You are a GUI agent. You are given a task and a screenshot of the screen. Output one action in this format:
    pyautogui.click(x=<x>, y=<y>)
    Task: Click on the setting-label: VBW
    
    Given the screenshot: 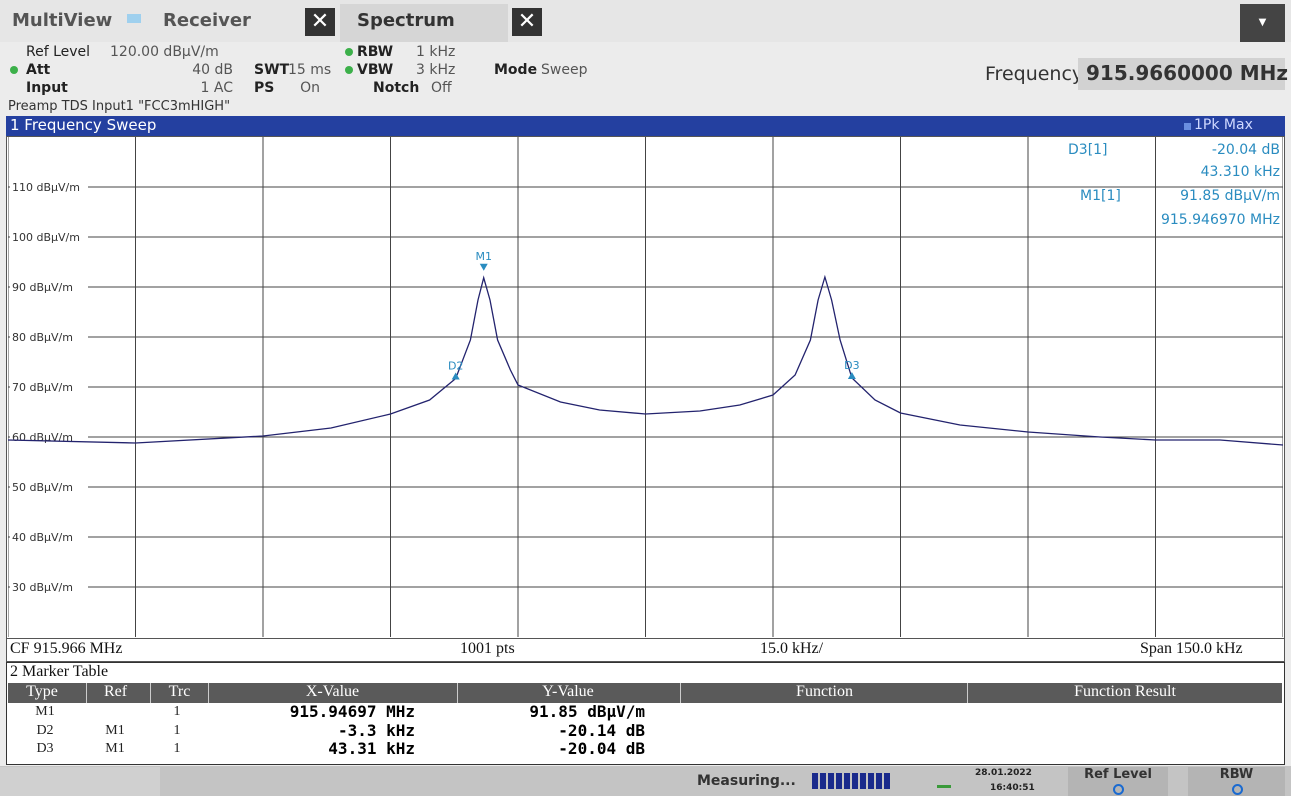 What is the action you would take?
    pyautogui.click(x=375, y=70)
    